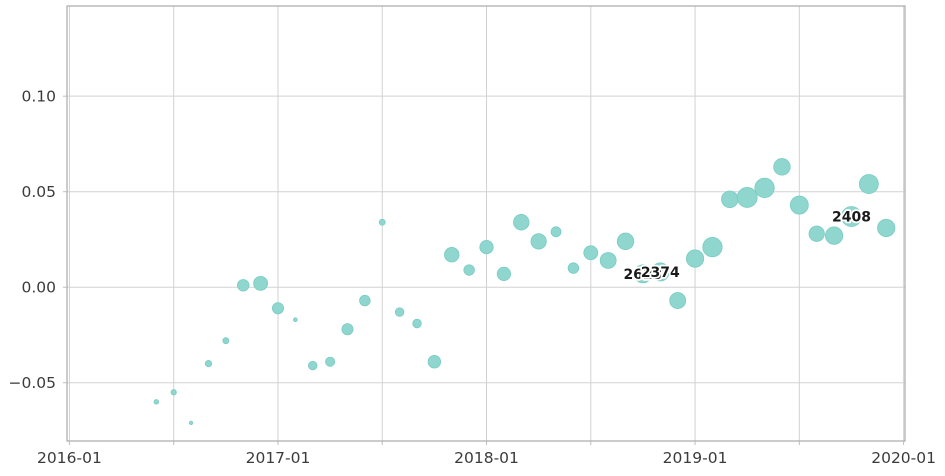 The image size is (945, 476). I want to click on y-tick-label: 0.05, so click(38, 192).